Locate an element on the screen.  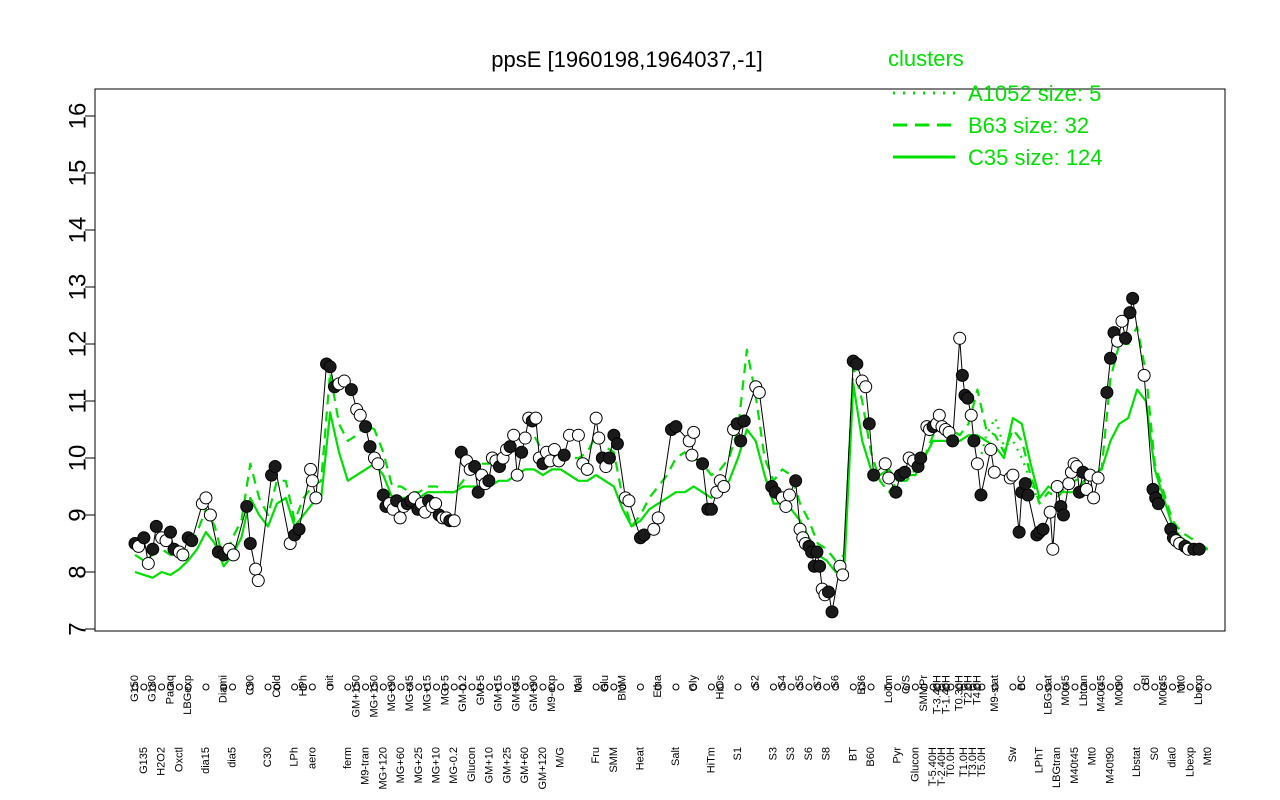
x-tick-label: T-2.40H is located at coordinates (942, 766).